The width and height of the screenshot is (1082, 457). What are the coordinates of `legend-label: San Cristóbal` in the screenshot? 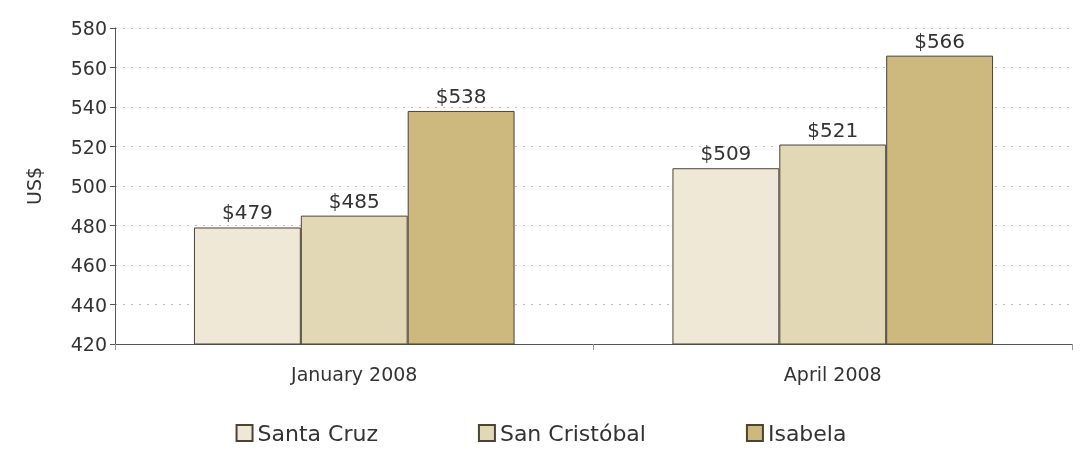 It's located at (572, 433).